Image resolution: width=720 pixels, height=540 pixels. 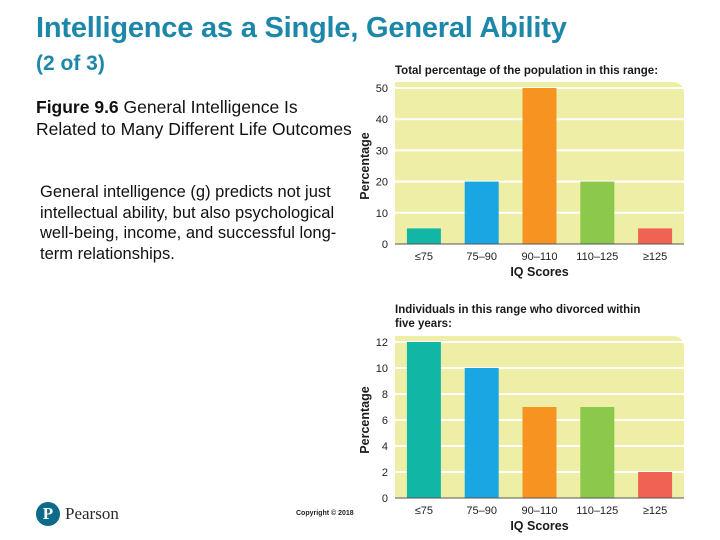 What do you see at coordinates (382, 151) in the screenshot?
I see `y-tick-label: 30` at bounding box center [382, 151].